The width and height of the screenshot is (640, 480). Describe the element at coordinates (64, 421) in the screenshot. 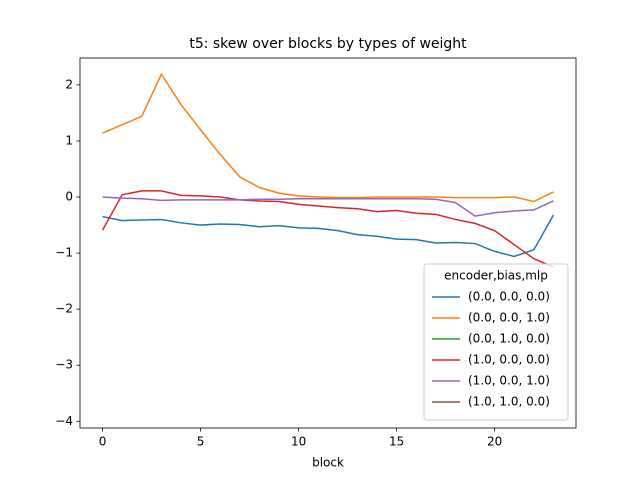

I see `y-tick-label: −4` at that location.